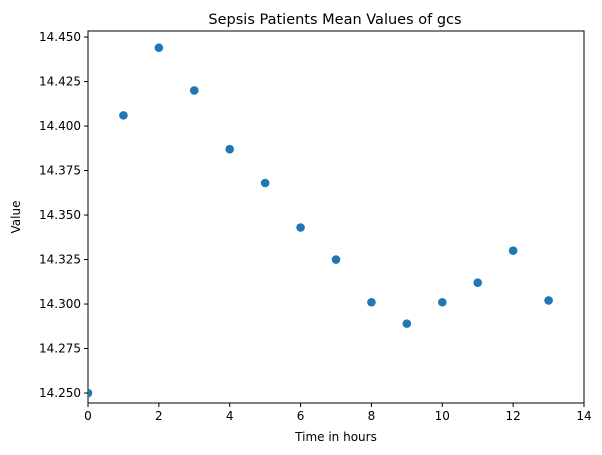 The height and width of the screenshot is (455, 602). Describe the element at coordinates (513, 416) in the screenshot. I see `x-tick-label: 12` at that location.